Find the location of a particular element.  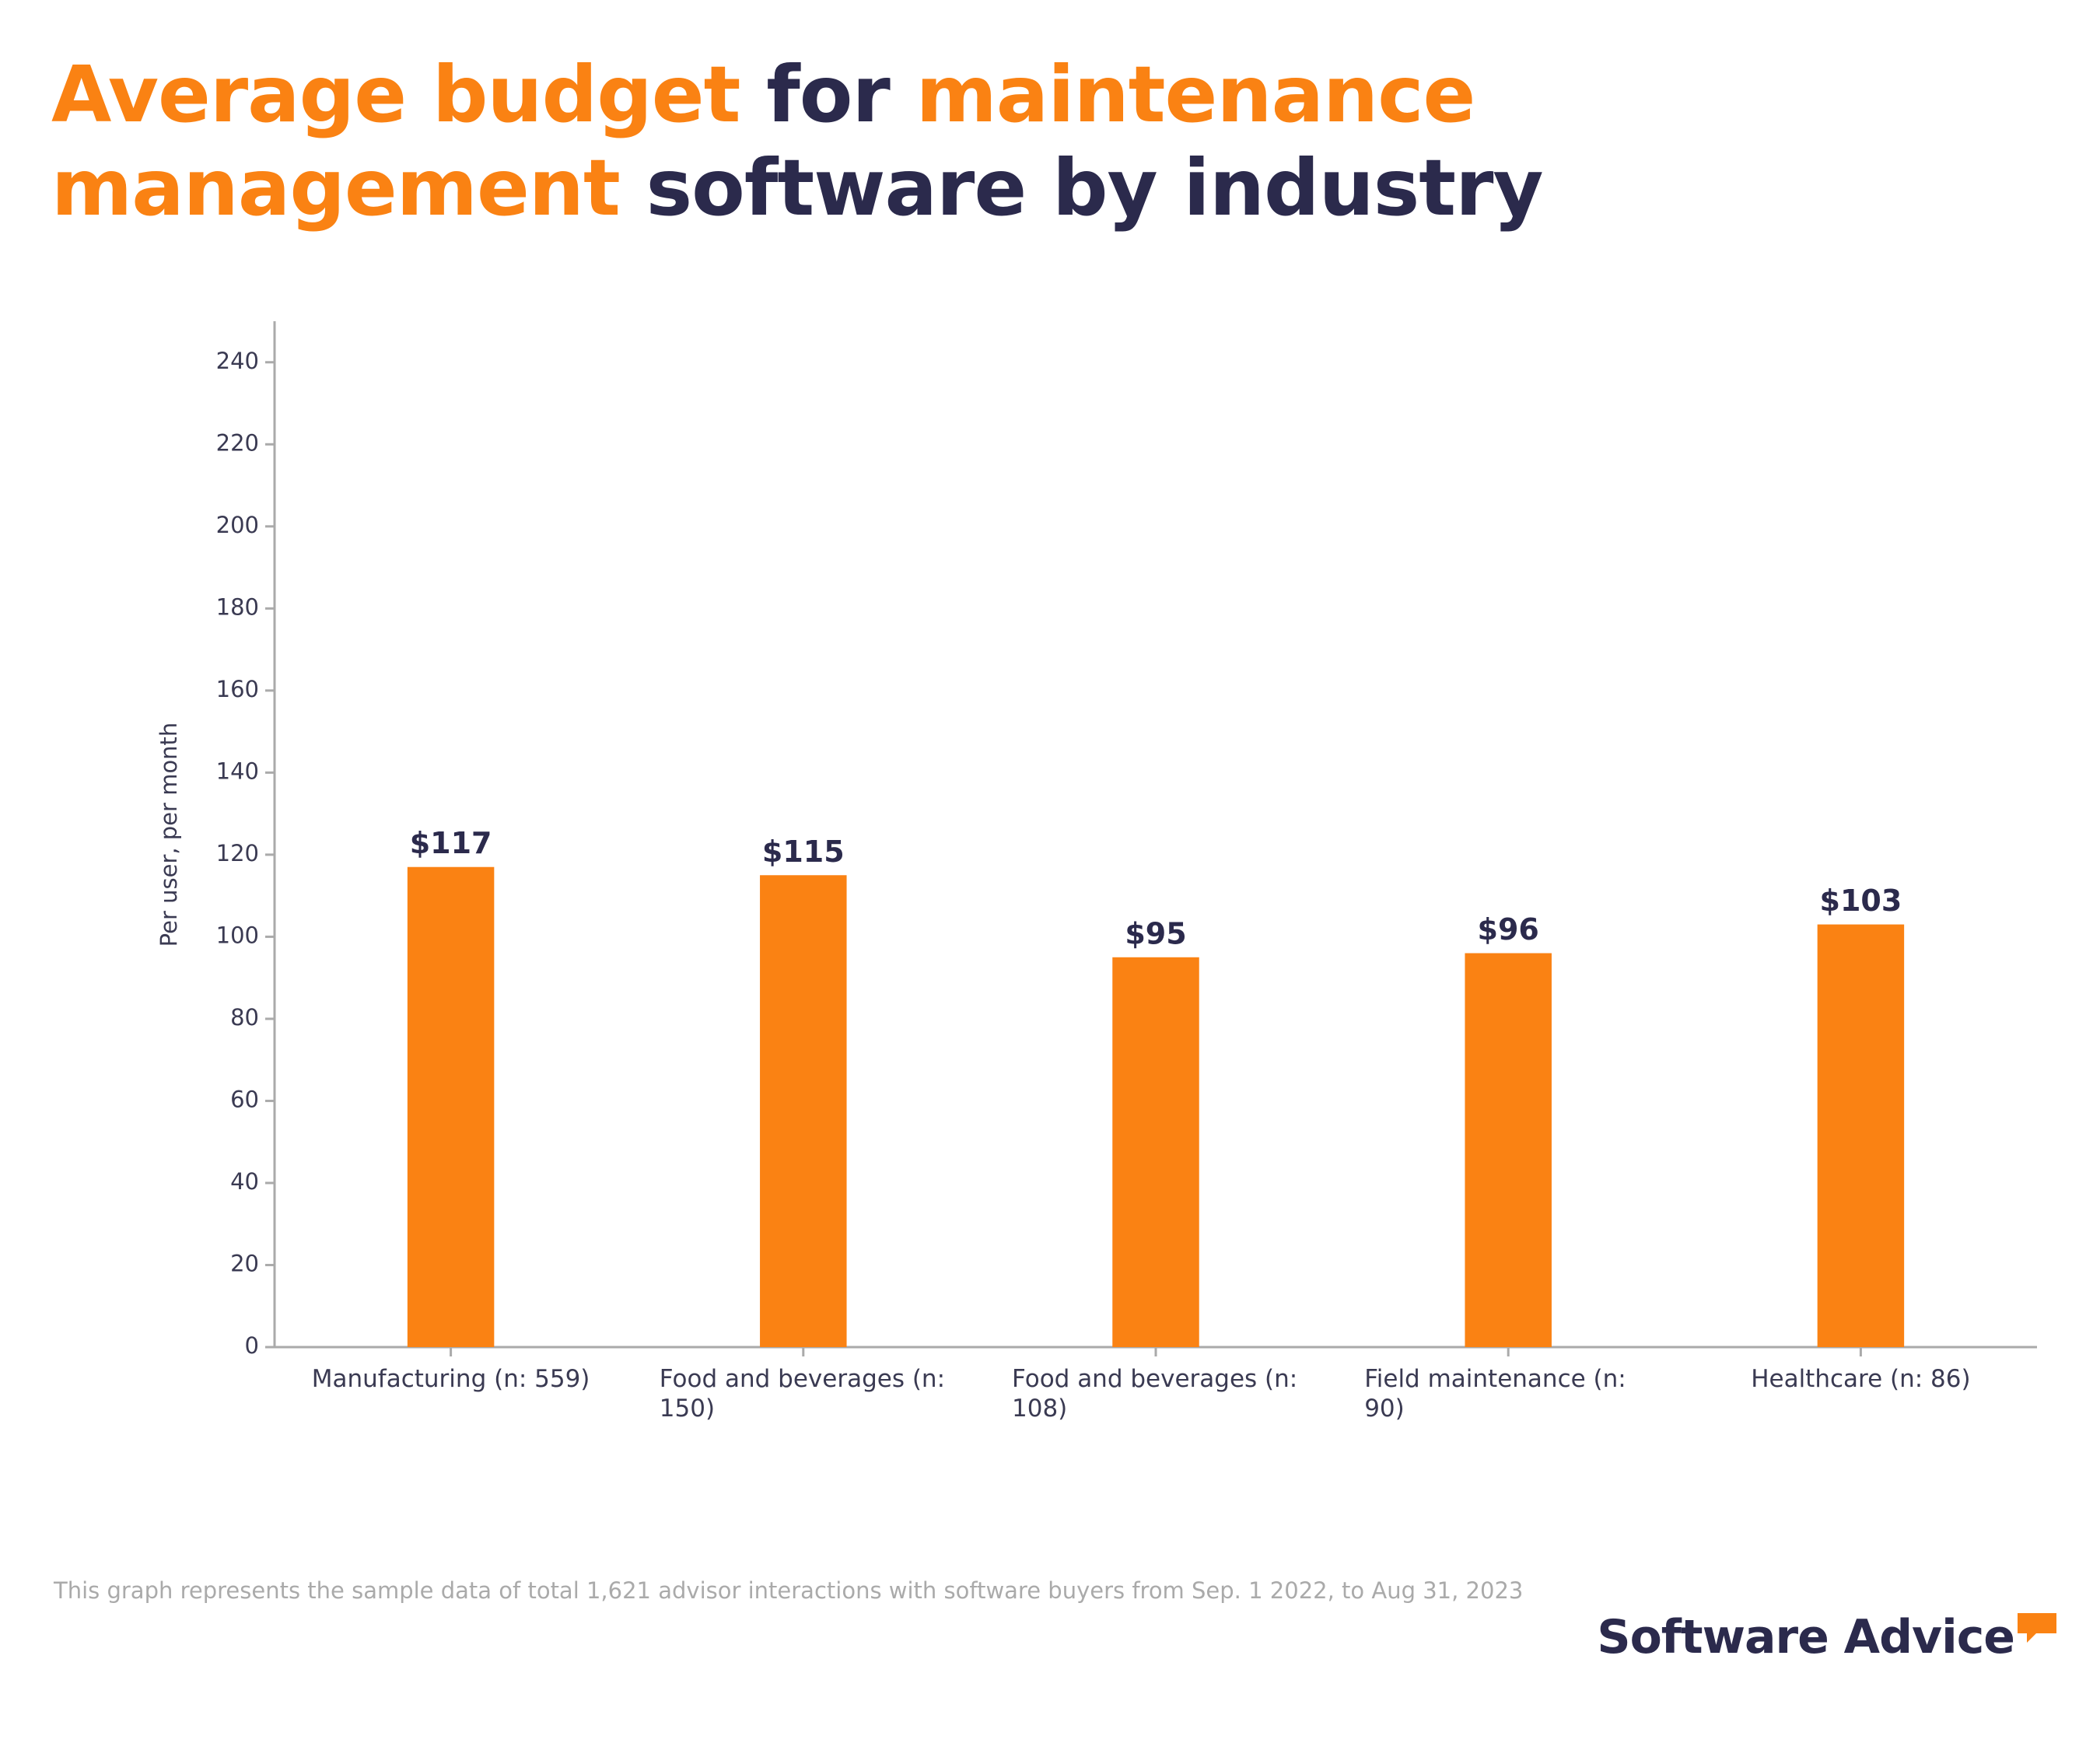

title-segment: Average budget is located at coordinates (396, 95).